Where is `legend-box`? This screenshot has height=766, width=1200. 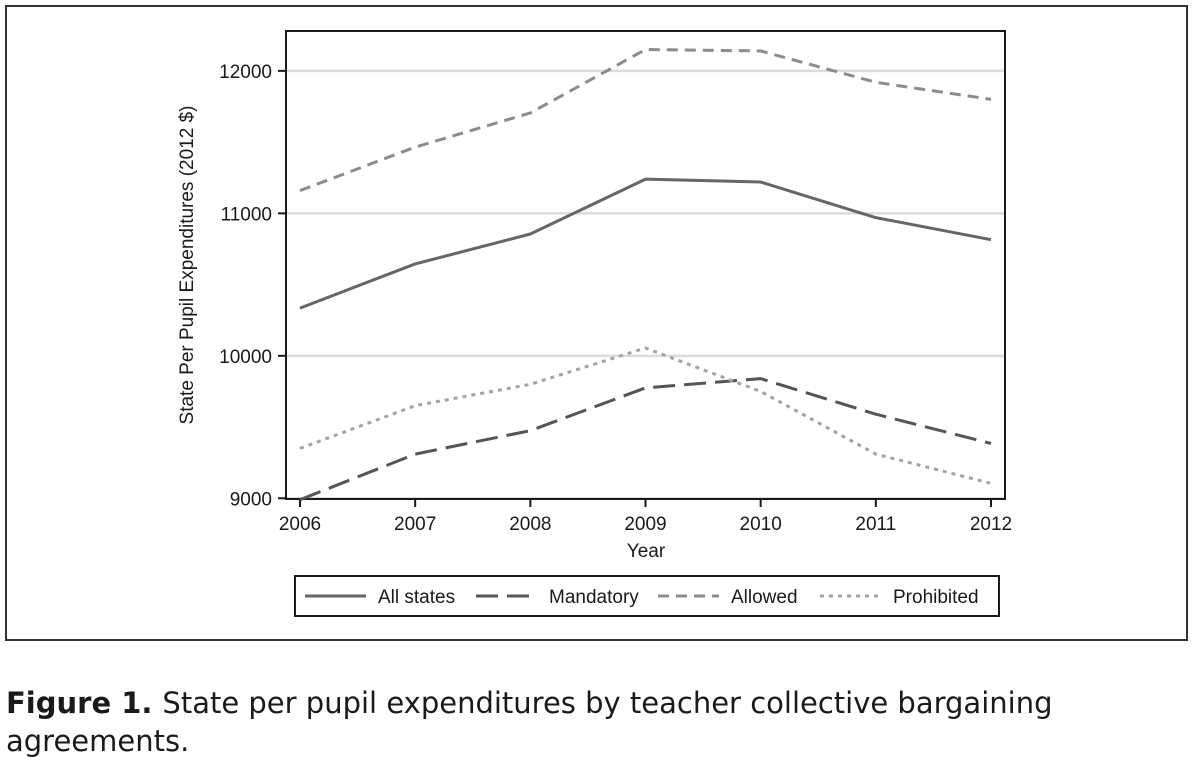
legend-box is located at coordinates (647, 596).